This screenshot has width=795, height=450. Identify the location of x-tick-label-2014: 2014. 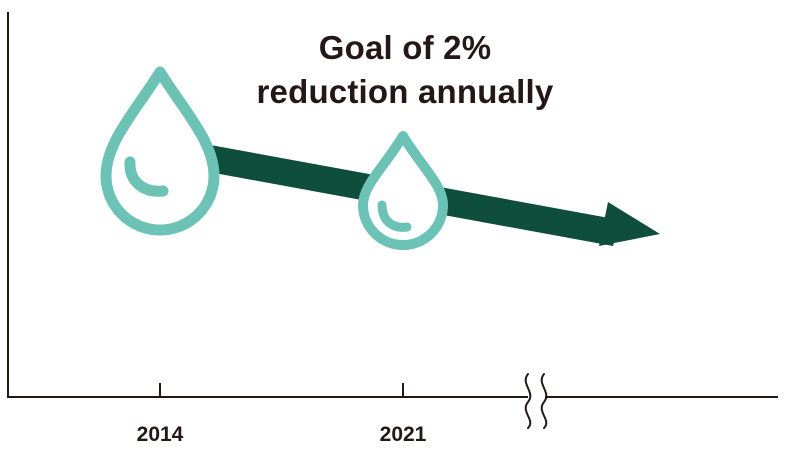
(160, 434).